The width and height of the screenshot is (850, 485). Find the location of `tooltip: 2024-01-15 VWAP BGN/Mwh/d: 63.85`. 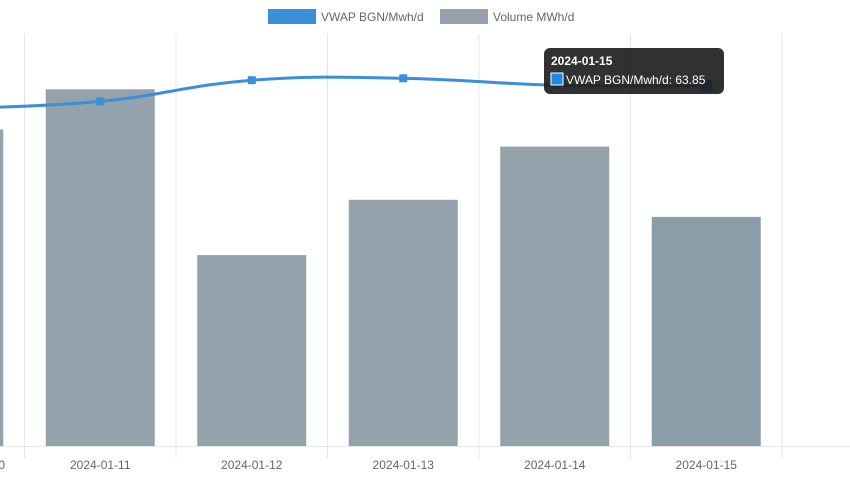

tooltip: 2024-01-15 VWAP BGN/Mwh/d: 63.85 is located at coordinates (634, 71).